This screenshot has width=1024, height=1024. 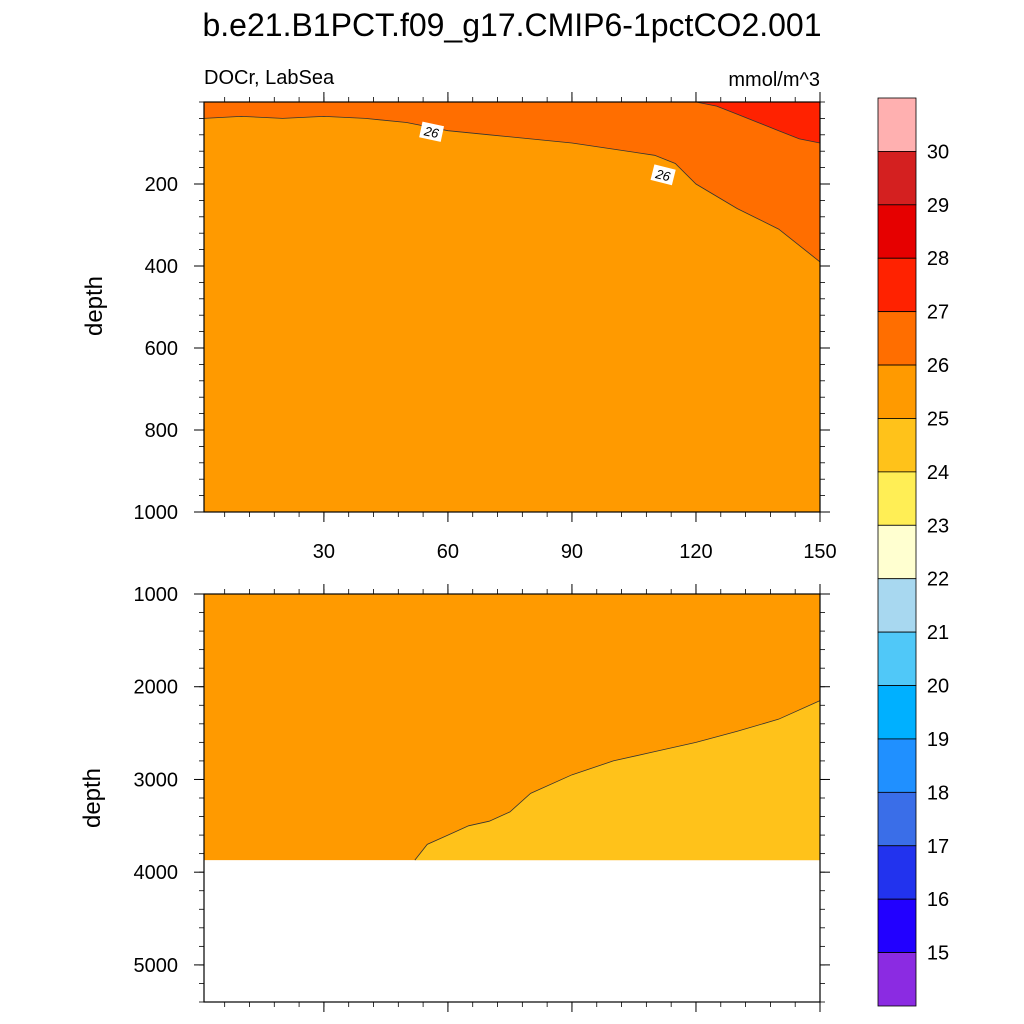 What do you see at coordinates (938, 473) in the screenshot?
I see `colorbar-label: 24` at bounding box center [938, 473].